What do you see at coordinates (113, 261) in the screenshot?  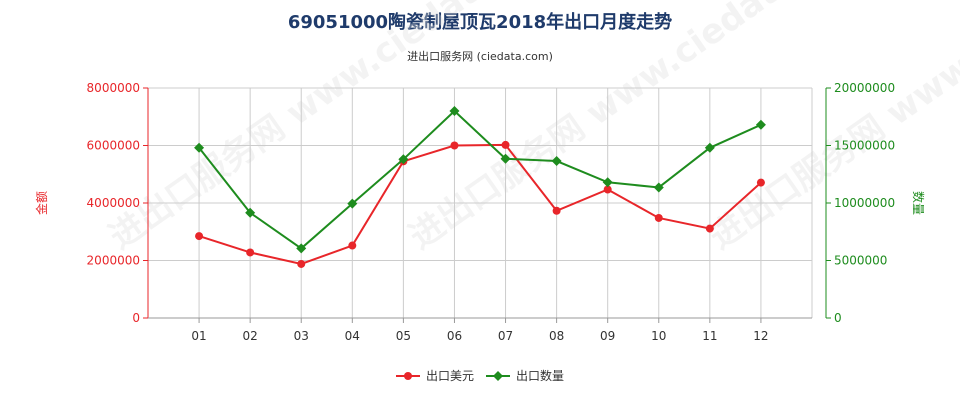 I see `y-left-tick-label: 2000000` at bounding box center [113, 261].